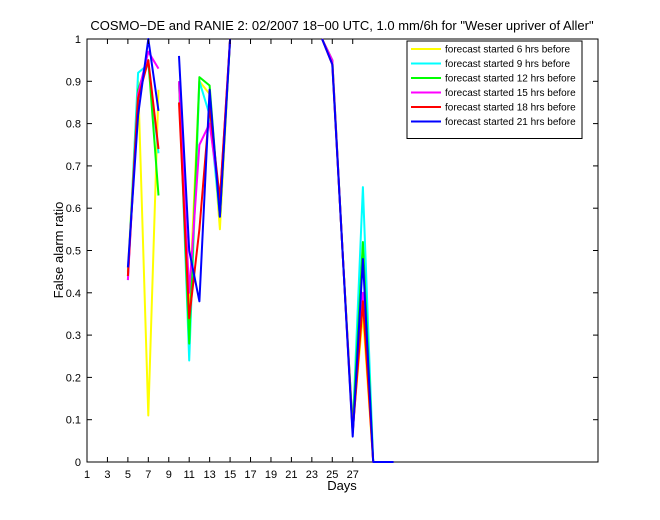 The image size is (660, 520). What do you see at coordinates (188, 475) in the screenshot?
I see `x-tick-label: 11` at bounding box center [188, 475].